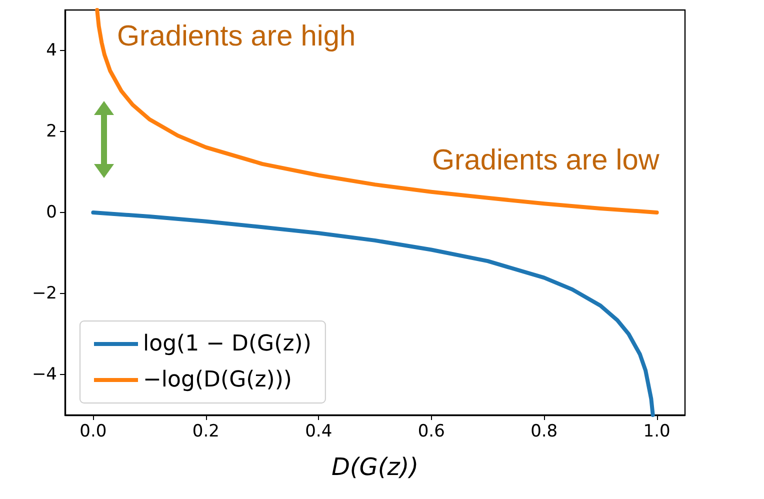 This screenshot has height=499, width=764. I want to click on y-tick-label: −2, so click(44, 294).